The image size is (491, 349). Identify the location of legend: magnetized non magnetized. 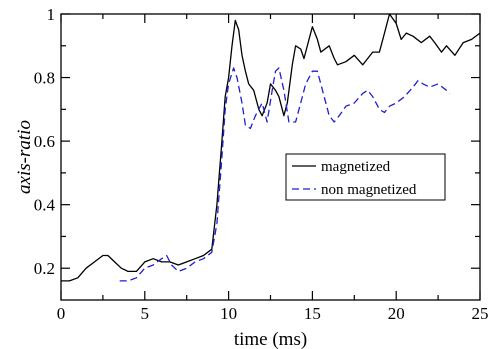
(365, 177).